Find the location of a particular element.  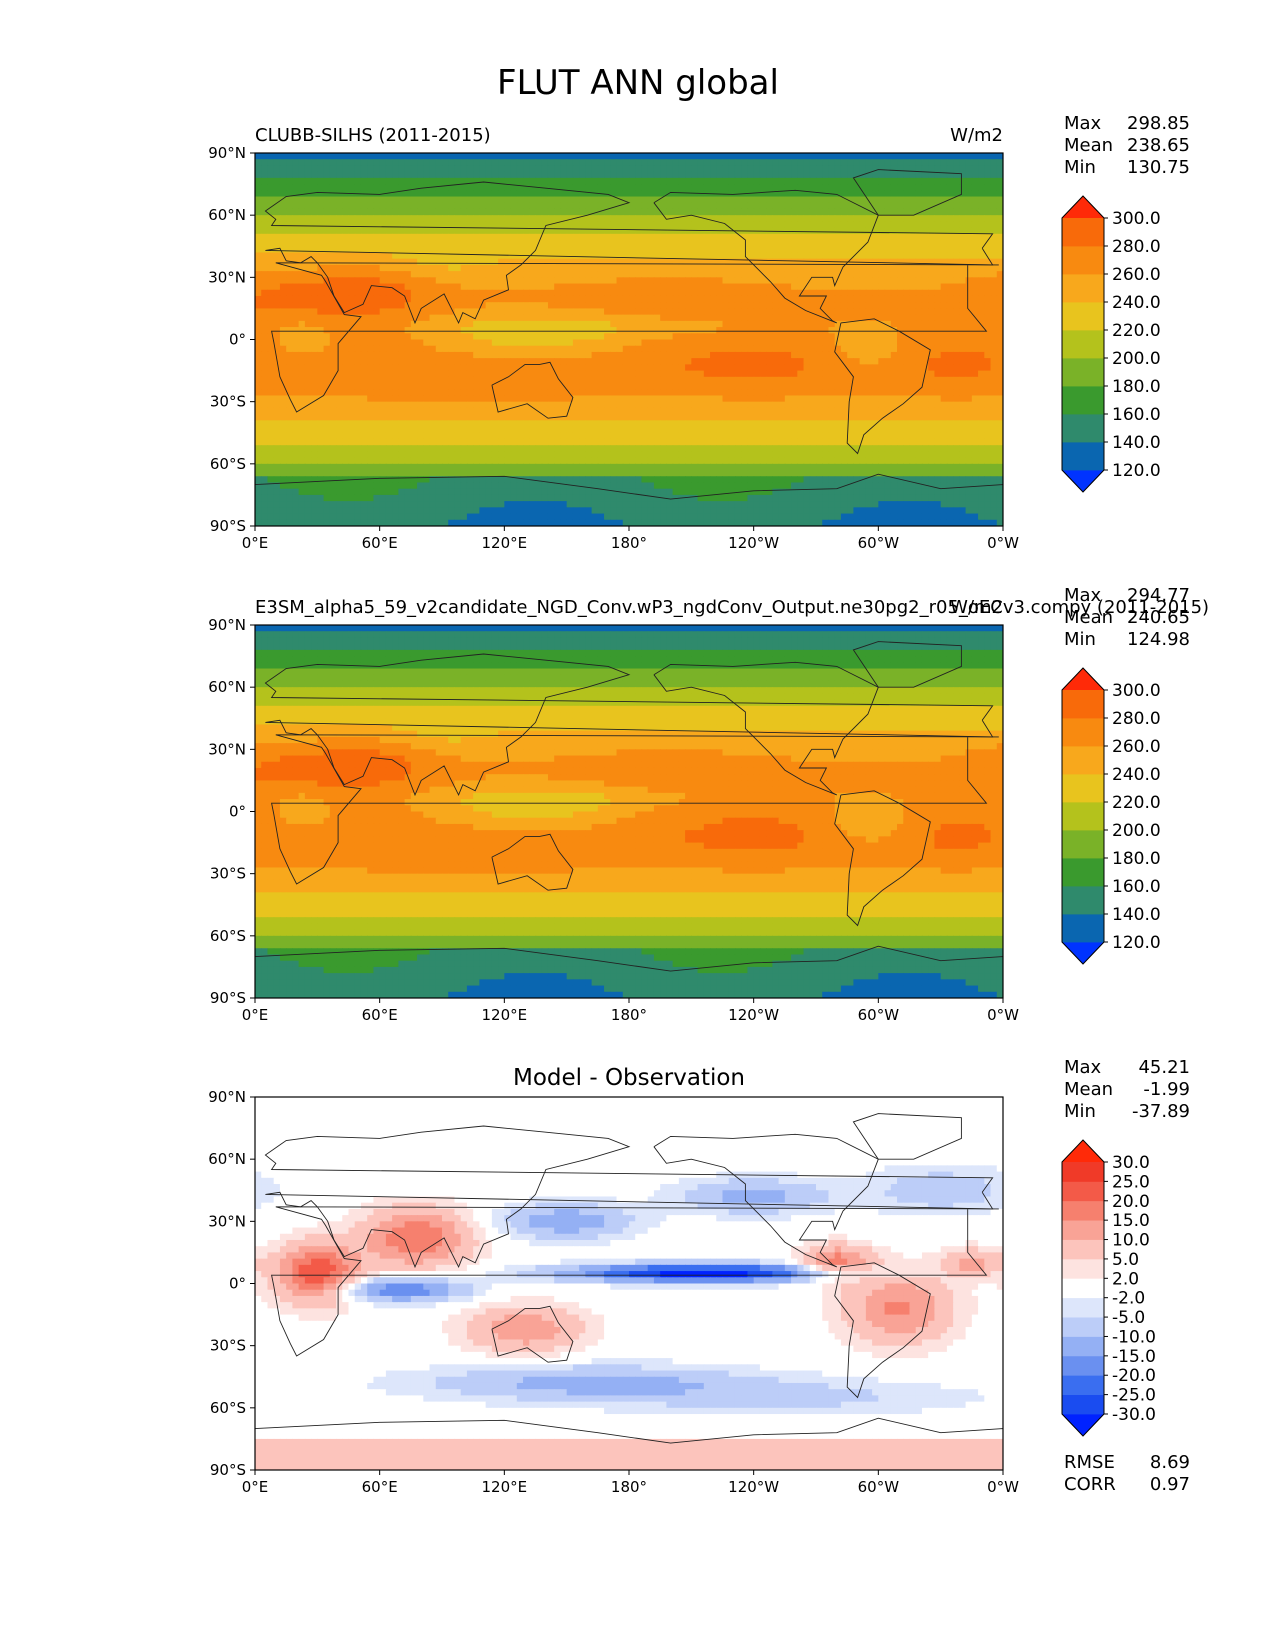

stat-label-max: Max is located at coordinates (1083, 123).